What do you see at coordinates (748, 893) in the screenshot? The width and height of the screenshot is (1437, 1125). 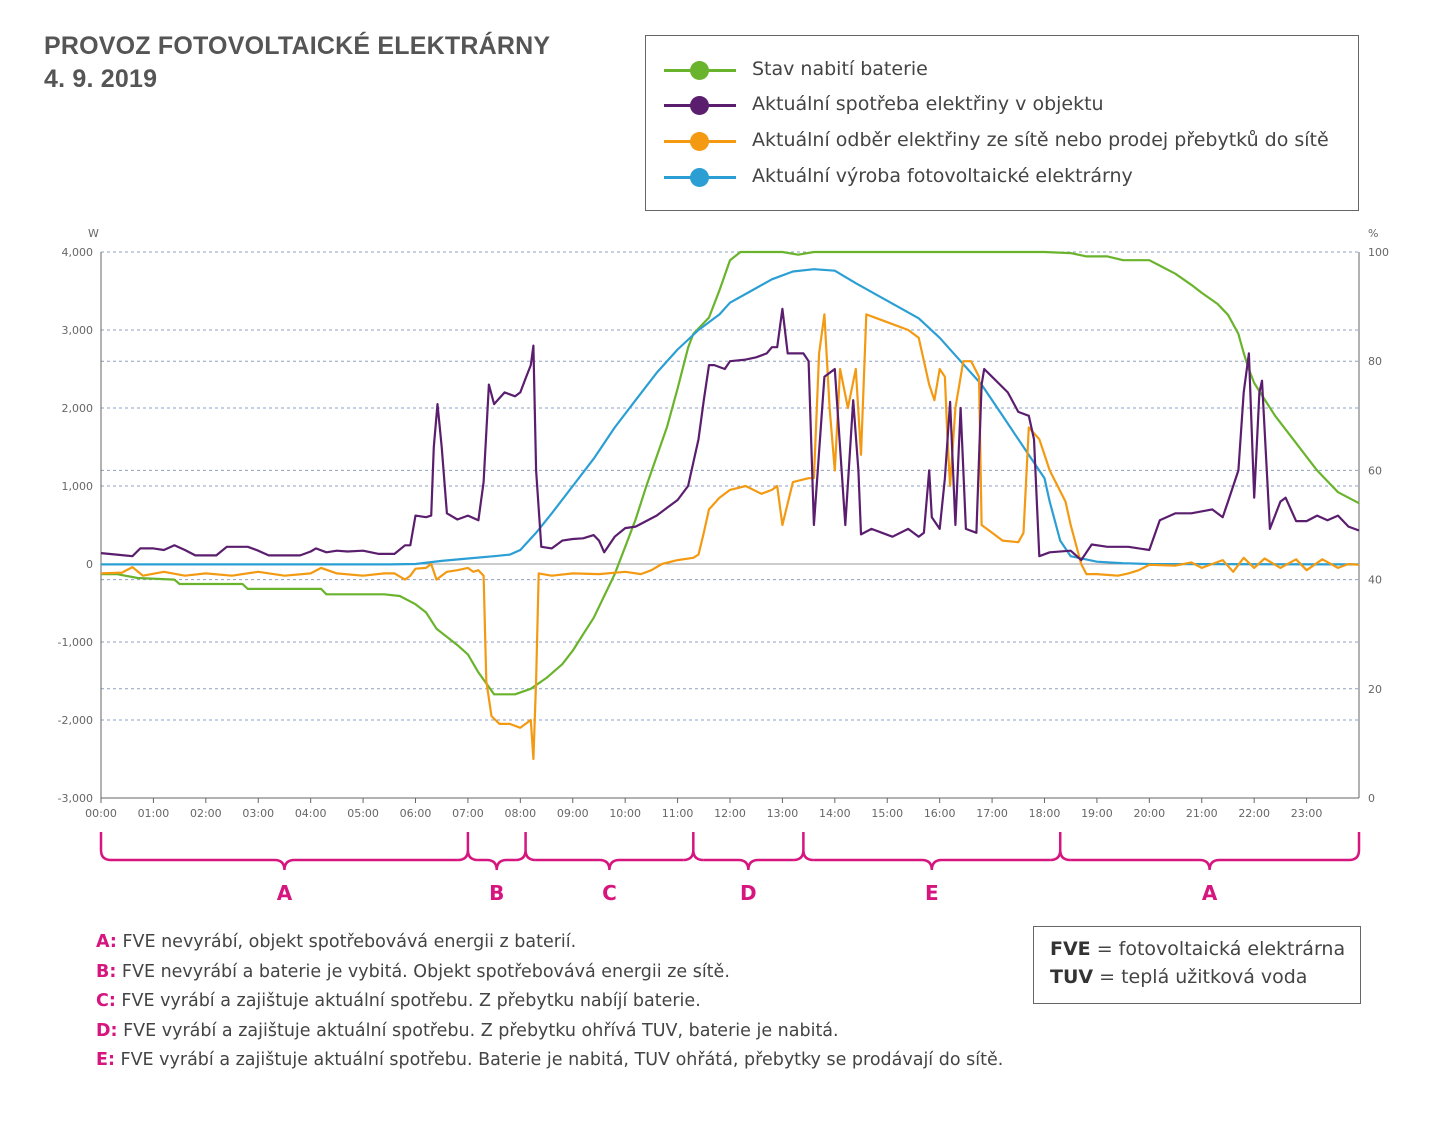 I see `segment-label: D` at bounding box center [748, 893].